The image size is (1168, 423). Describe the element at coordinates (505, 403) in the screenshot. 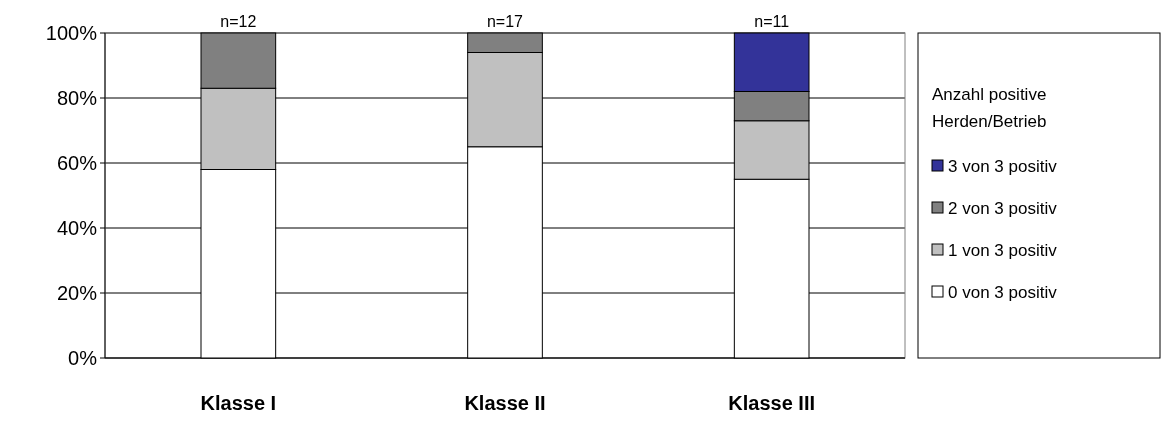

I see `x-tick-label: Klasse II` at that location.